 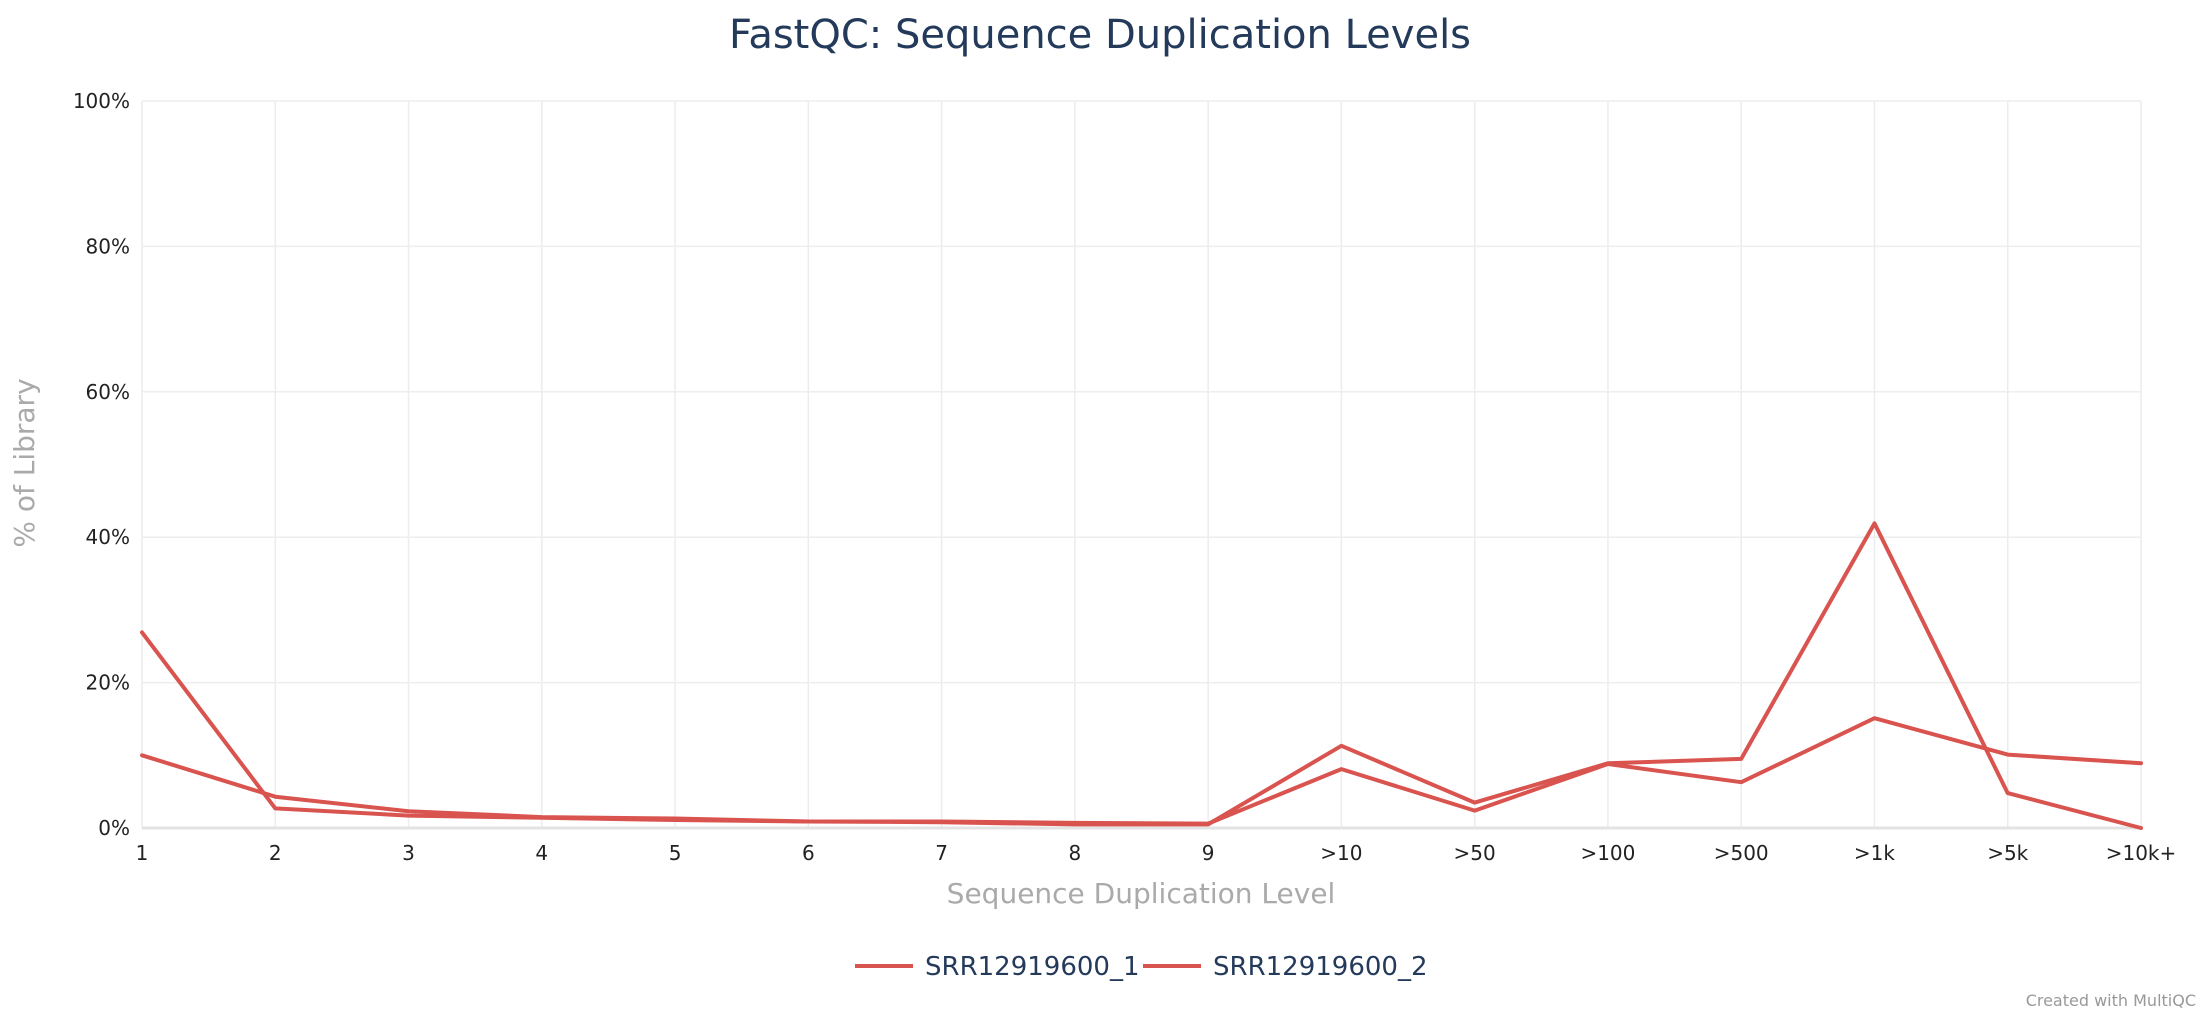 I want to click on legend-label: SRR12919600_2, so click(x=1320, y=967).